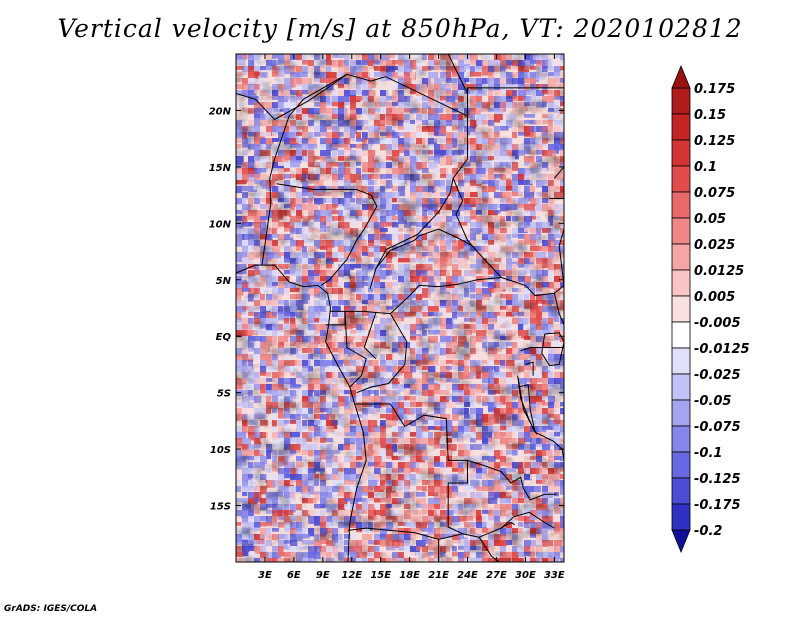  I want to click on lat-tick-label: EQ, so click(224, 337).